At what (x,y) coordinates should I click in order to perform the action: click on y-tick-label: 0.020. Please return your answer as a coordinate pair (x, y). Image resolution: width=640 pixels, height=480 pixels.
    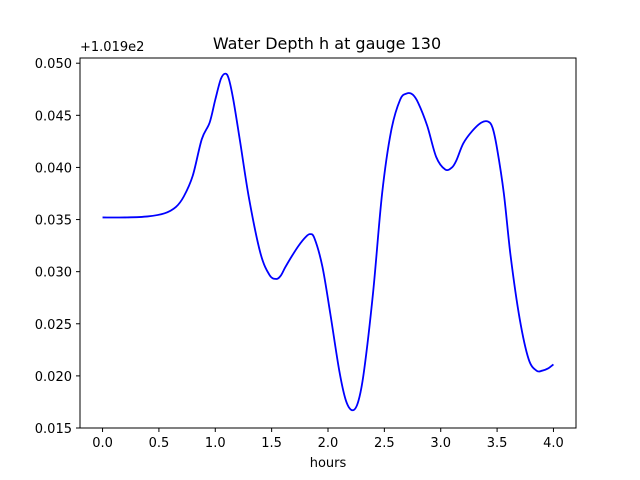
    Looking at the image, I should click on (53, 377).